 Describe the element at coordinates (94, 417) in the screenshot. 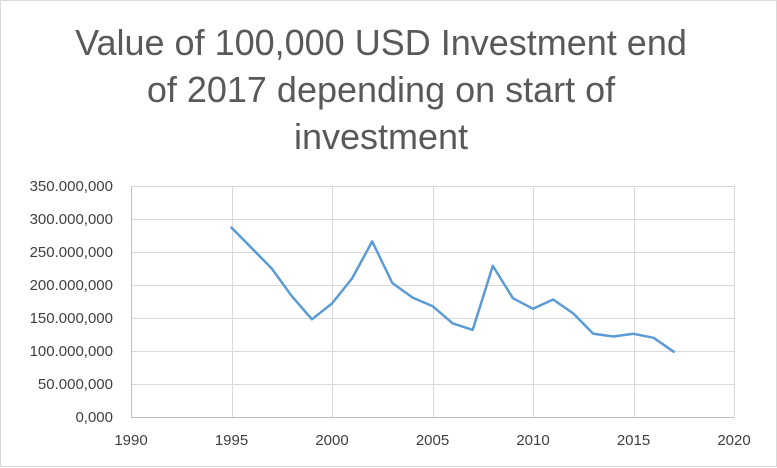

I see `y-tick-label: 0,000` at that location.